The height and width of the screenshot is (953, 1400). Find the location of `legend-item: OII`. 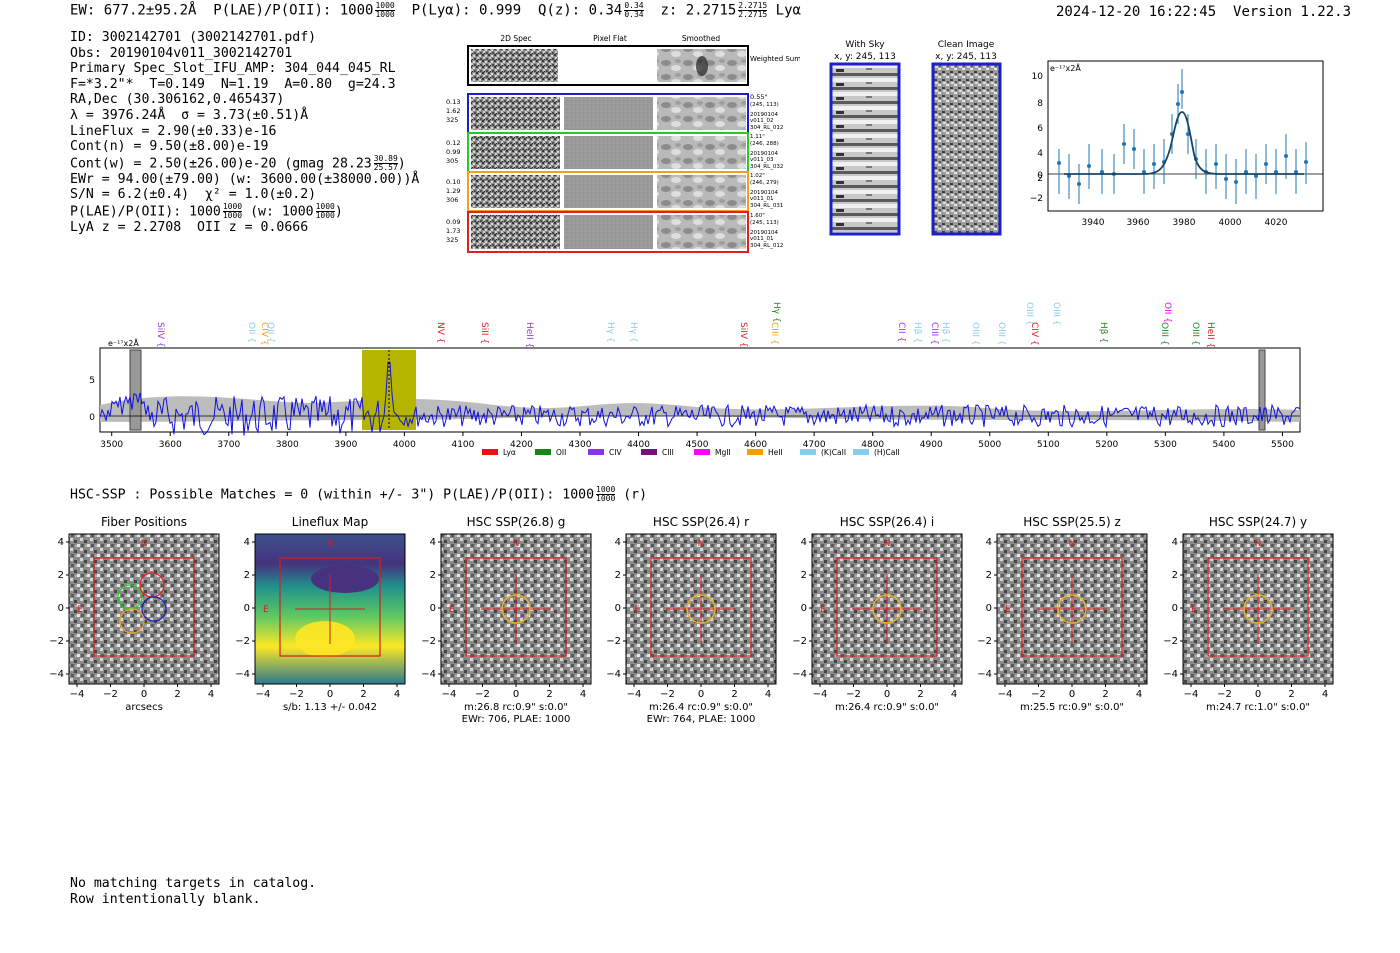

legend-item: OII is located at coordinates (550, 452).